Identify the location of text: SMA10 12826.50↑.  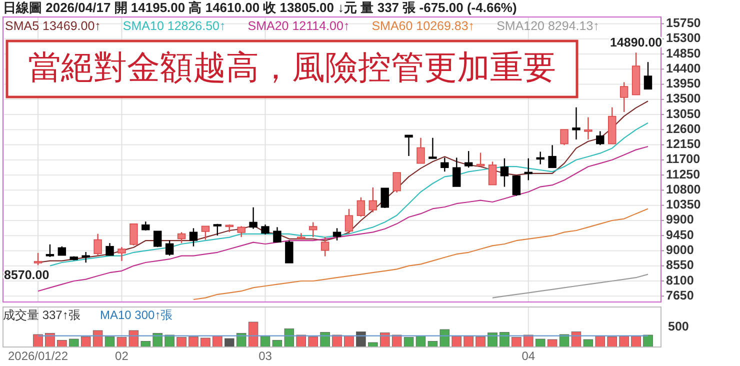
(174, 26).